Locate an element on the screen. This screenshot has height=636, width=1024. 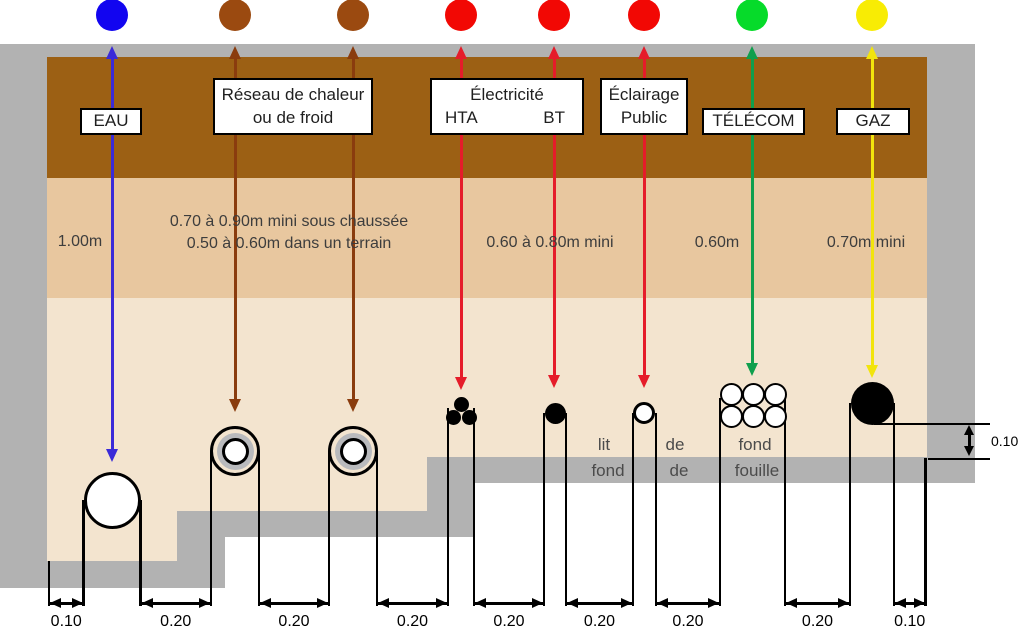
depth-label: 0.70 à 0.90m mini sous chaussée is located at coordinates (289, 221).